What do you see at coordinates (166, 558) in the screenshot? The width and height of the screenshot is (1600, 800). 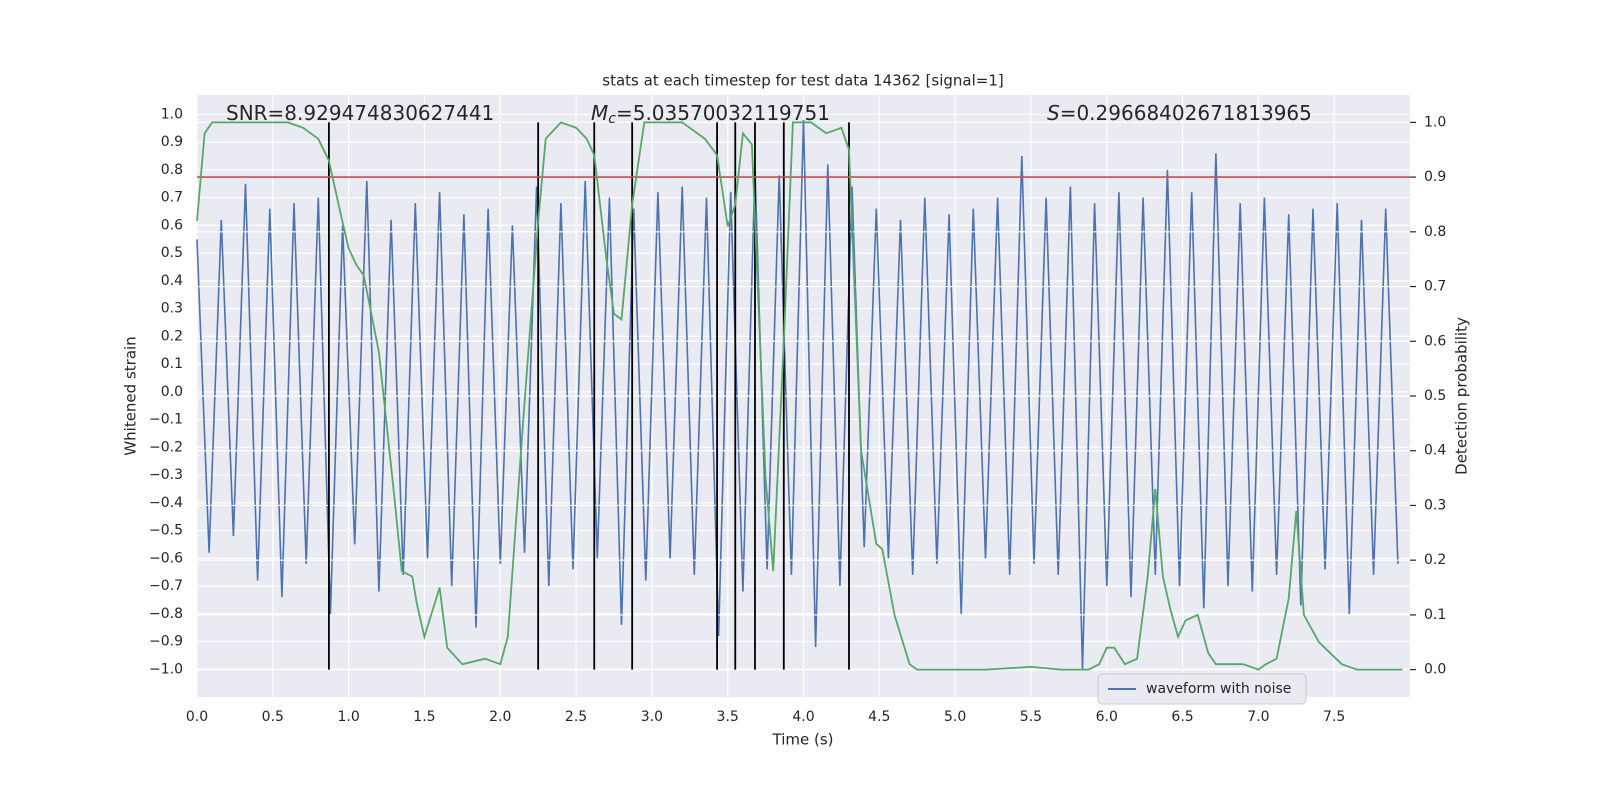 I see `y-tick-label: −0.6` at bounding box center [166, 558].